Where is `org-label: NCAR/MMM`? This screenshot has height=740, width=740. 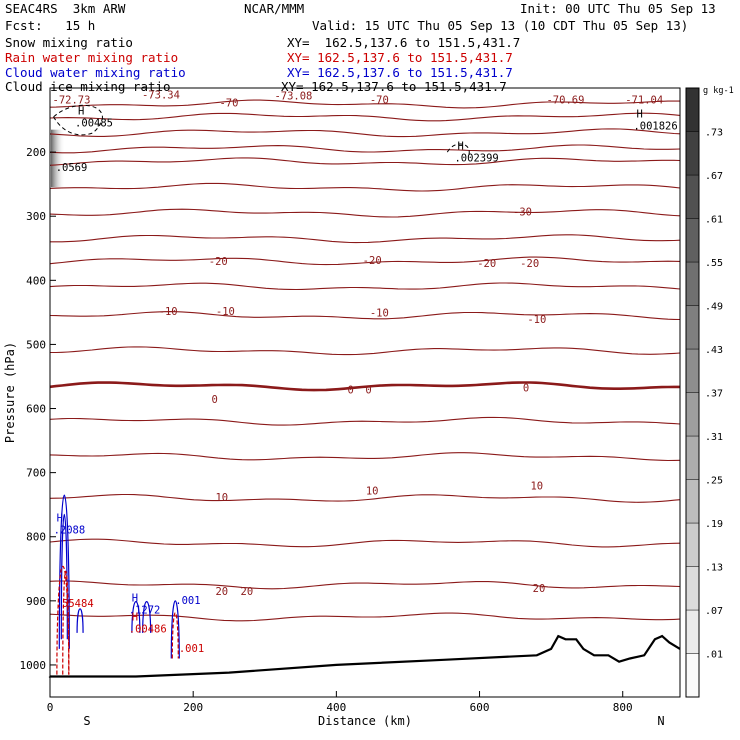 org-label: NCAR/MMM is located at coordinates (274, 8).